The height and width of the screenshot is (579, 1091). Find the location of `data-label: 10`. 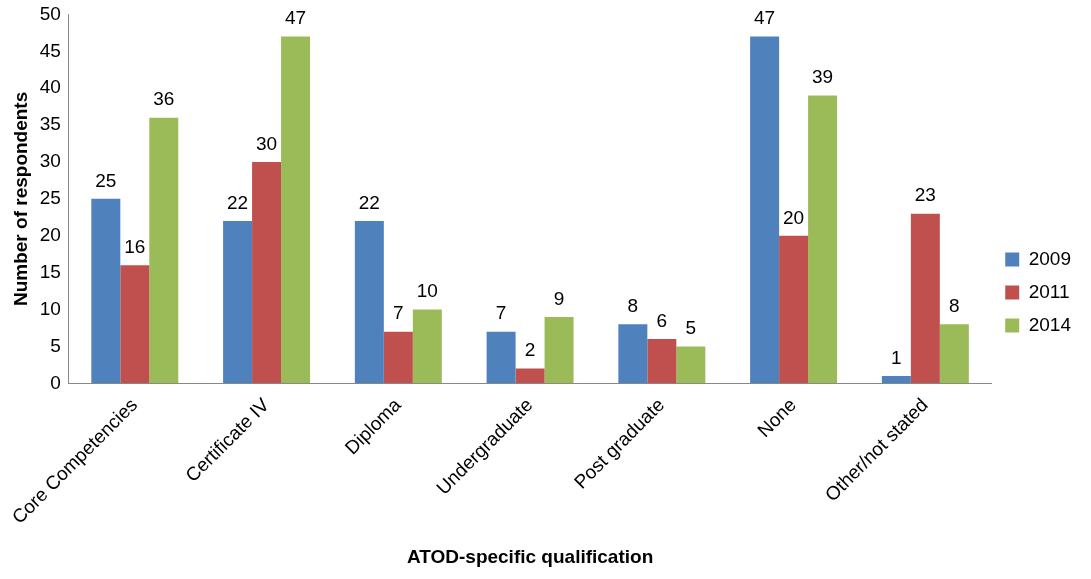

data-label: 10 is located at coordinates (427, 291).